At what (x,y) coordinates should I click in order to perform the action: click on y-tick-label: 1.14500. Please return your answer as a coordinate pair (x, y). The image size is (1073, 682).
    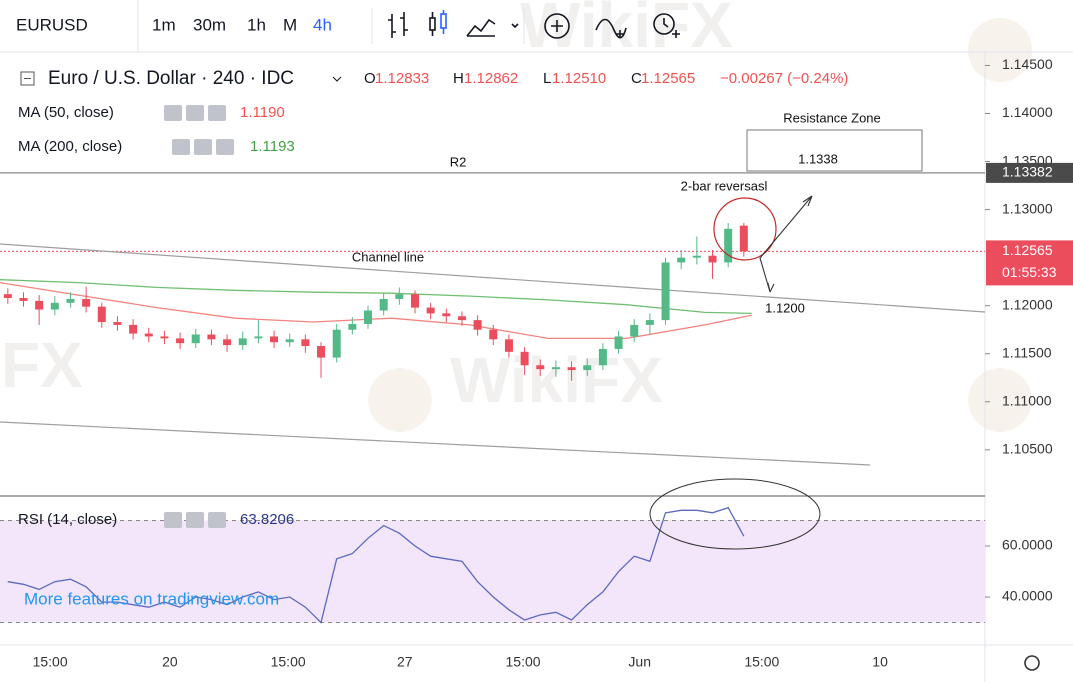
    Looking at the image, I should click on (1027, 64).